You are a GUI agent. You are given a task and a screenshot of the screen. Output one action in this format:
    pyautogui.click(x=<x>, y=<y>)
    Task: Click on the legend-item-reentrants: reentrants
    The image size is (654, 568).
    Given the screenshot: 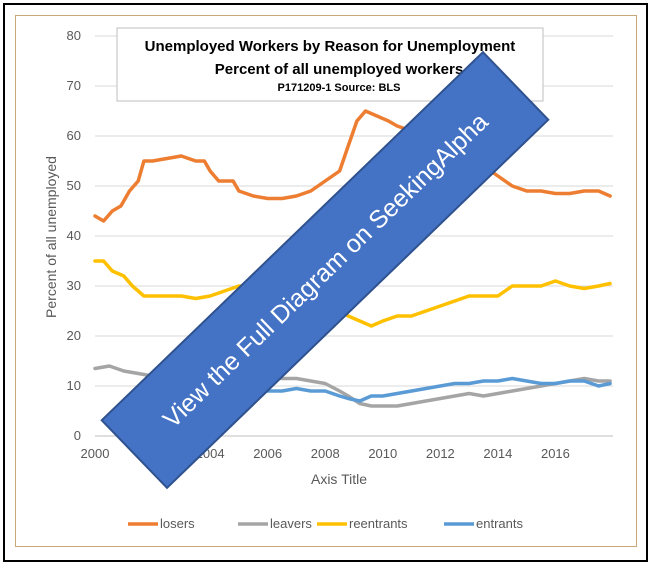 What is the action you would take?
    pyautogui.click(x=362, y=523)
    